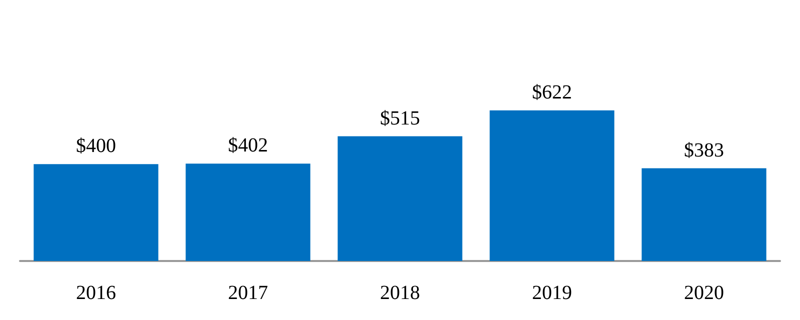  What do you see at coordinates (96, 293) in the screenshot?
I see `x-tick-label: 2016` at bounding box center [96, 293].